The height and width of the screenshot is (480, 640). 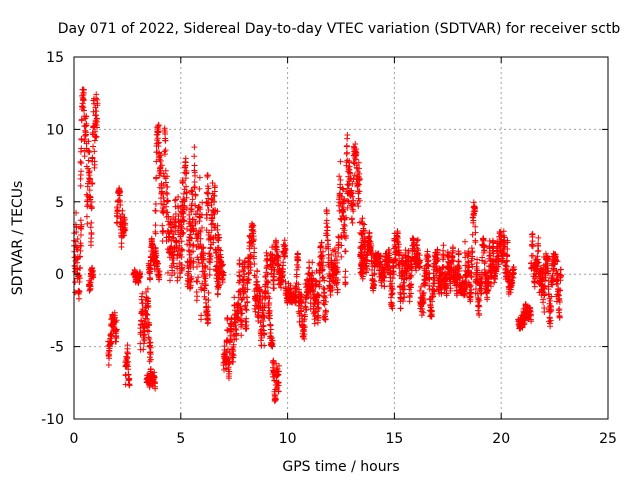 What do you see at coordinates (59, 203) in the screenshot?
I see `y-tick-label: 5` at bounding box center [59, 203].